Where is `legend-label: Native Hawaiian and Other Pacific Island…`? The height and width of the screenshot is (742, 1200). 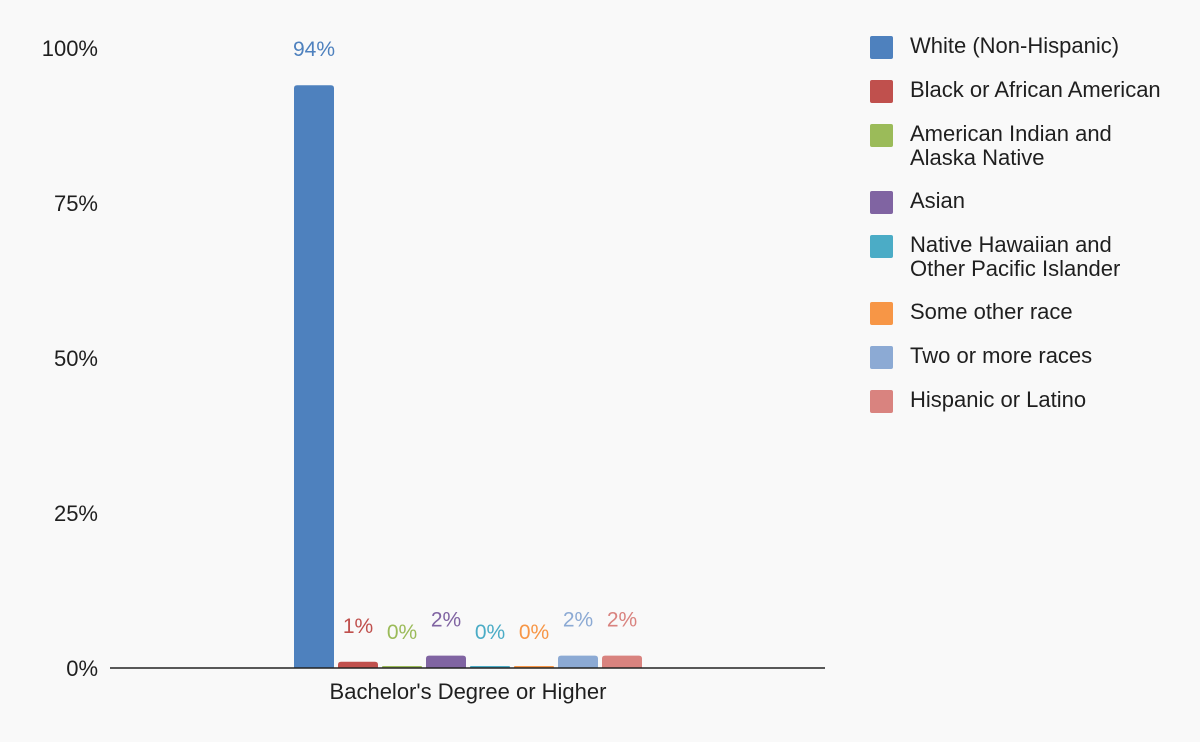
legend-label: Native Hawaiian and Other Pacific Island… is located at coordinates (1015, 256).